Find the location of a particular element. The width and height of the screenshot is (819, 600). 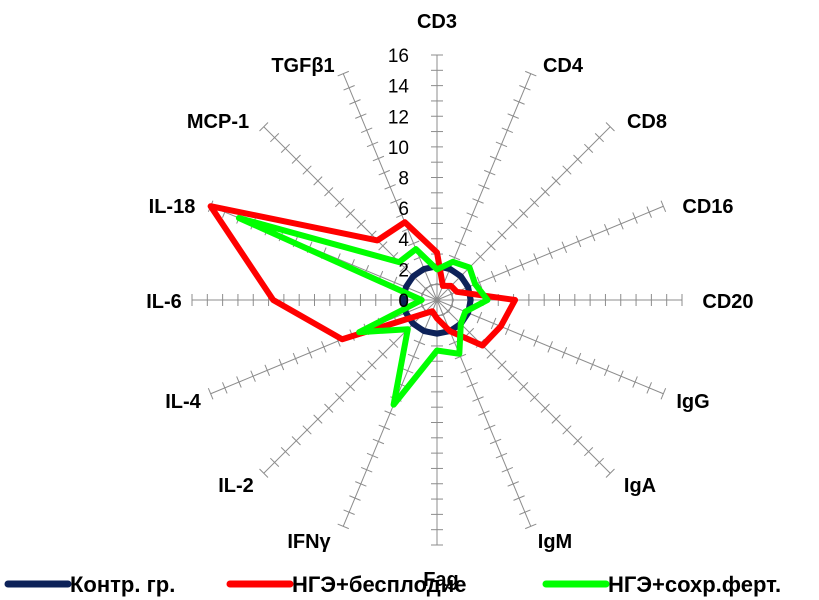

axis-label-tgfβ1: TGFβ1 is located at coordinates (302, 66).